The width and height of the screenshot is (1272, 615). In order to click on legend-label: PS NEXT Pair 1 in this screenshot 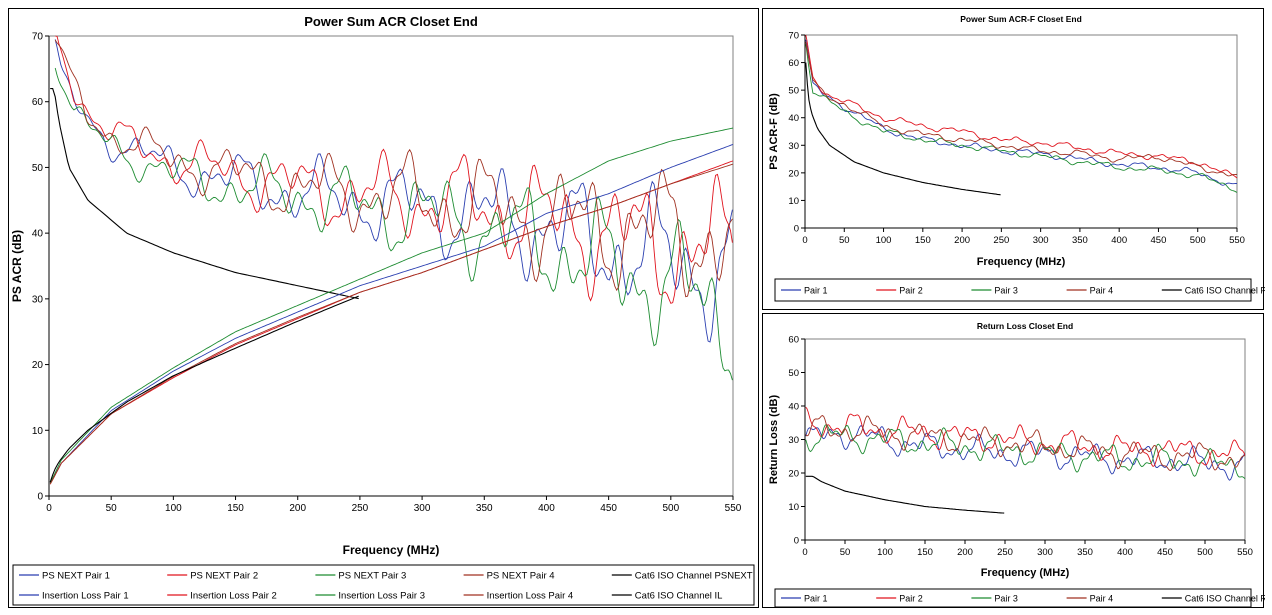, I will do `click(76, 575)`.